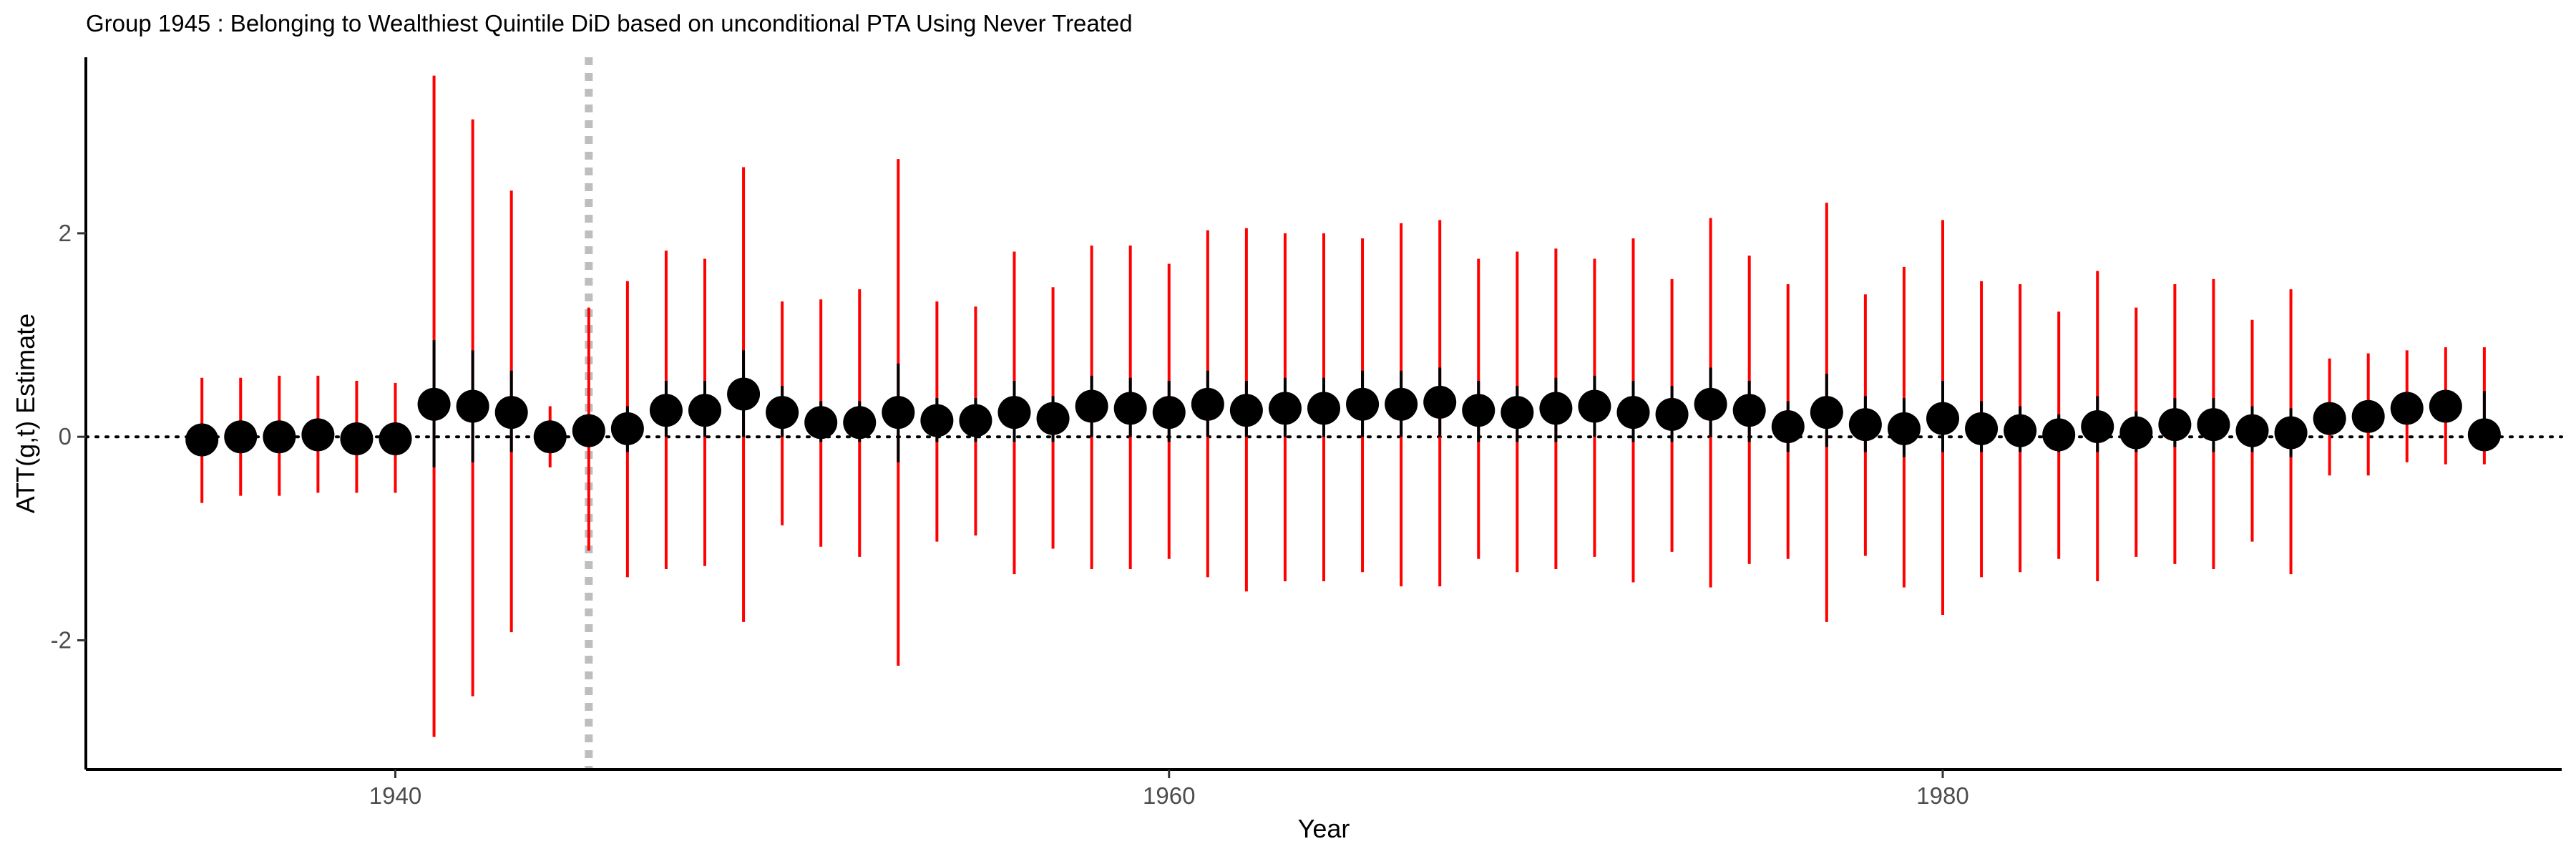 The width and height of the screenshot is (2576, 859). What do you see at coordinates (395, 795) in the screenshot?
I see `x-tick-label-1940: 1940` at bounding box center [395, 795].